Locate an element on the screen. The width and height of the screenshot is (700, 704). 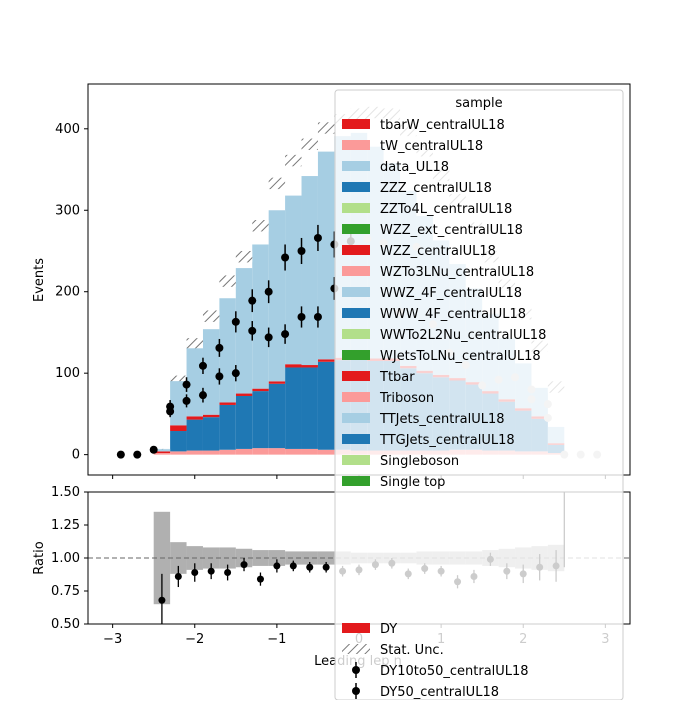
legend-label: Singleboson is located at coordinates (419, 461).